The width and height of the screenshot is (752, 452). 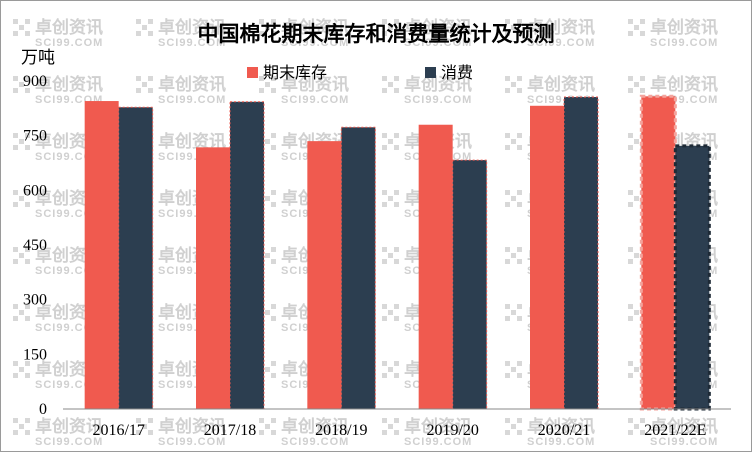 What do you see at coordinates (252, 72) in the screenshot?
I see `legend-swatch` at bounding box center [252, 72].